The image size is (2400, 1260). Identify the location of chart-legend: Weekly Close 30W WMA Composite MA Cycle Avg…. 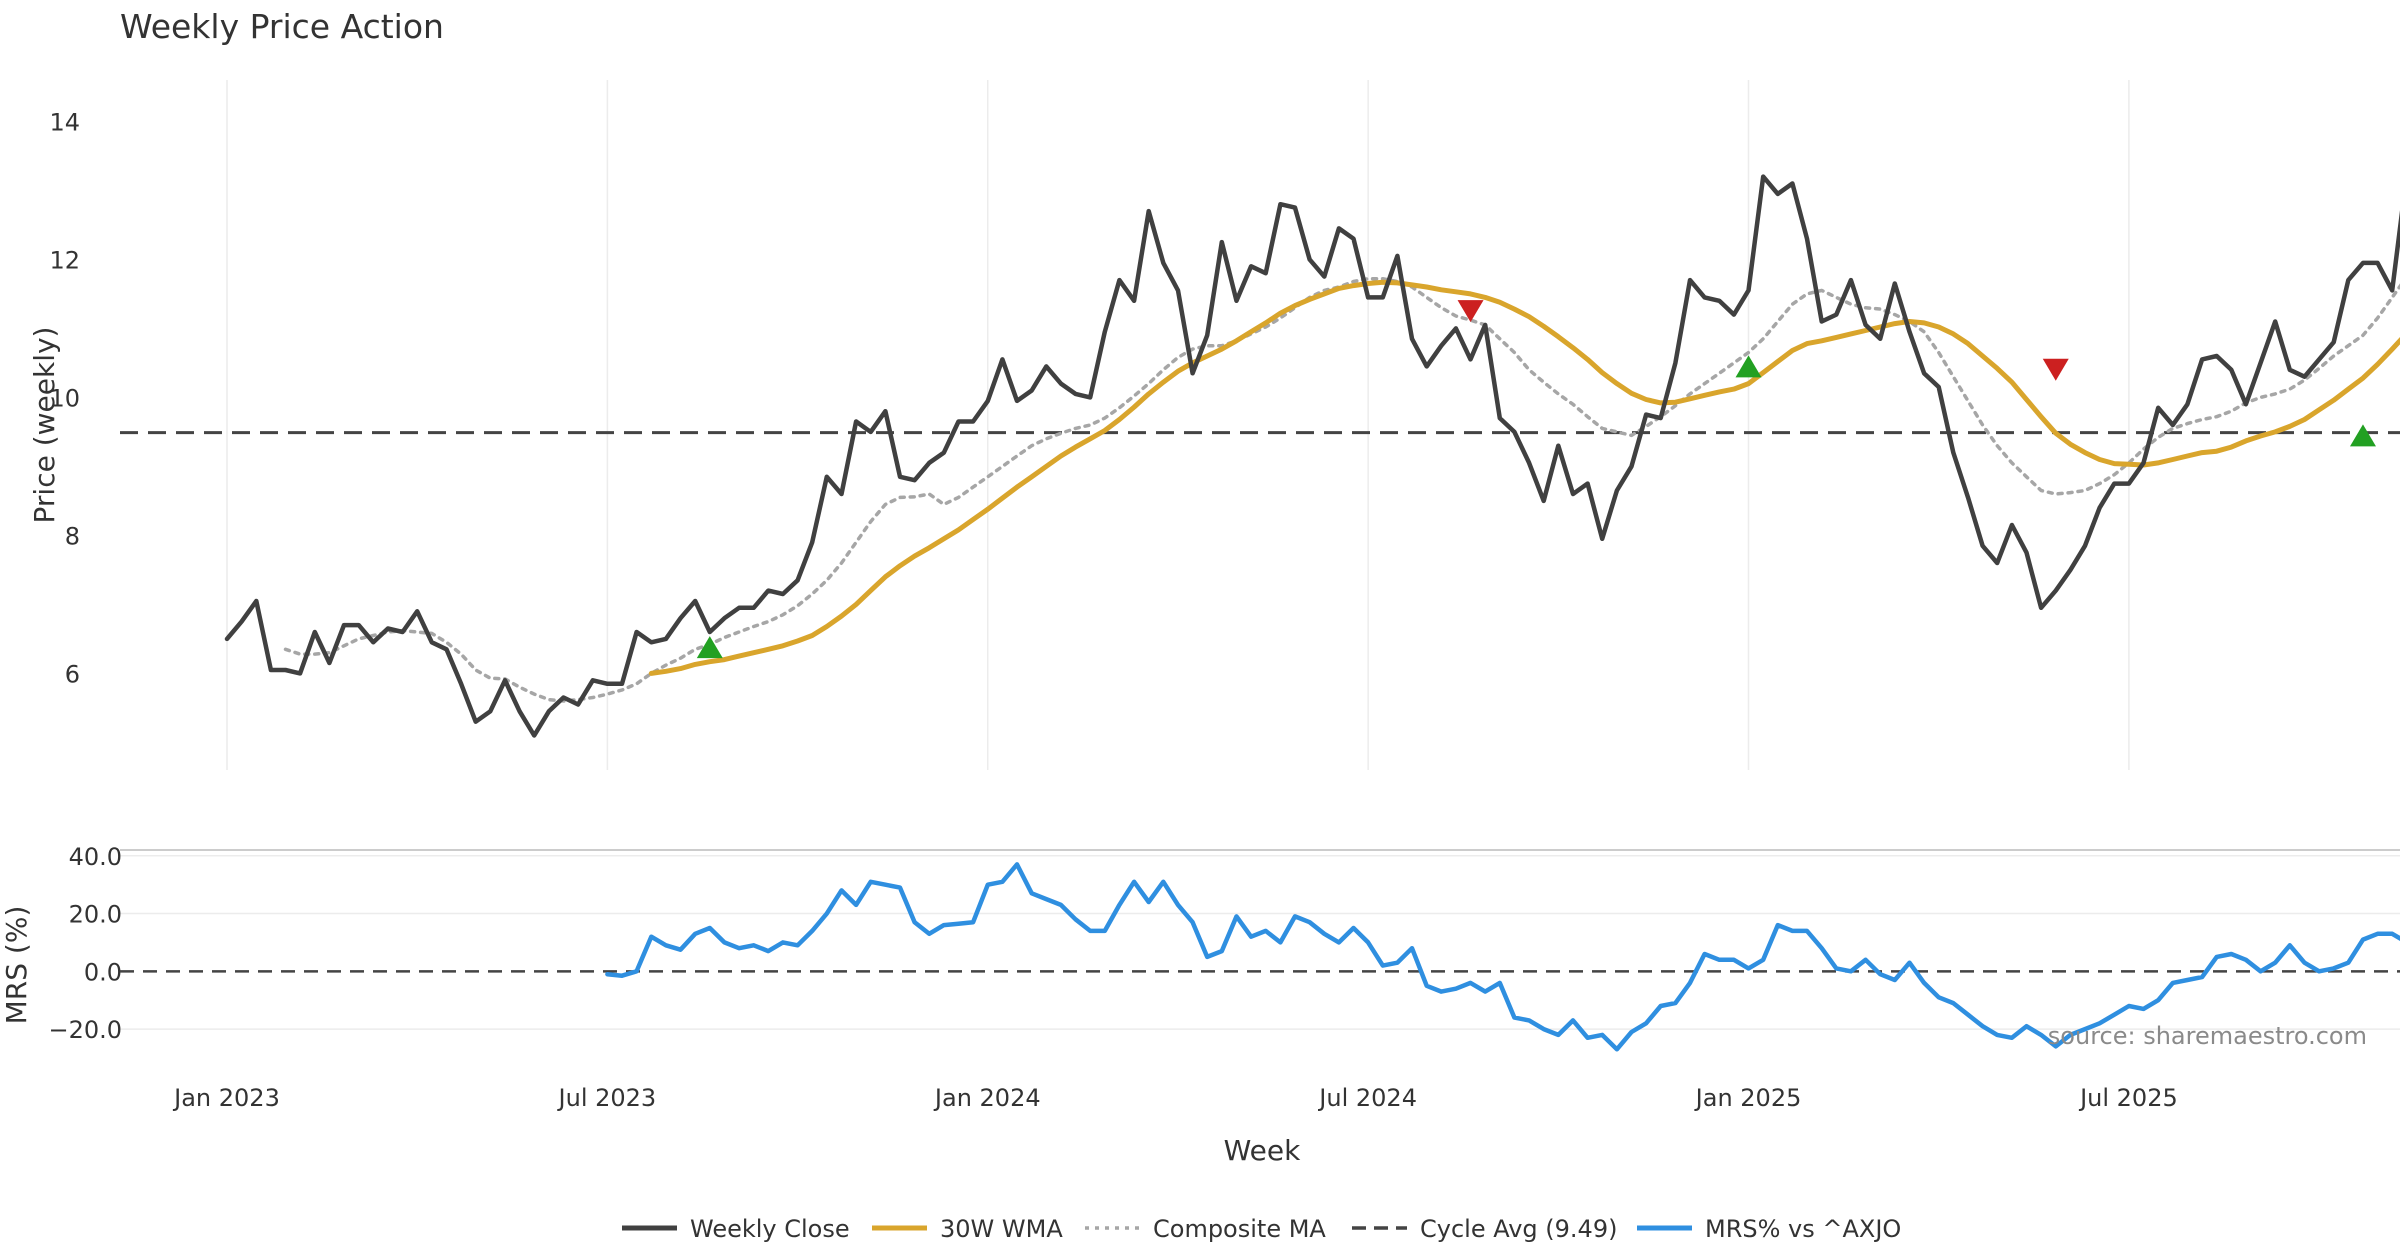
(1261, 1229).